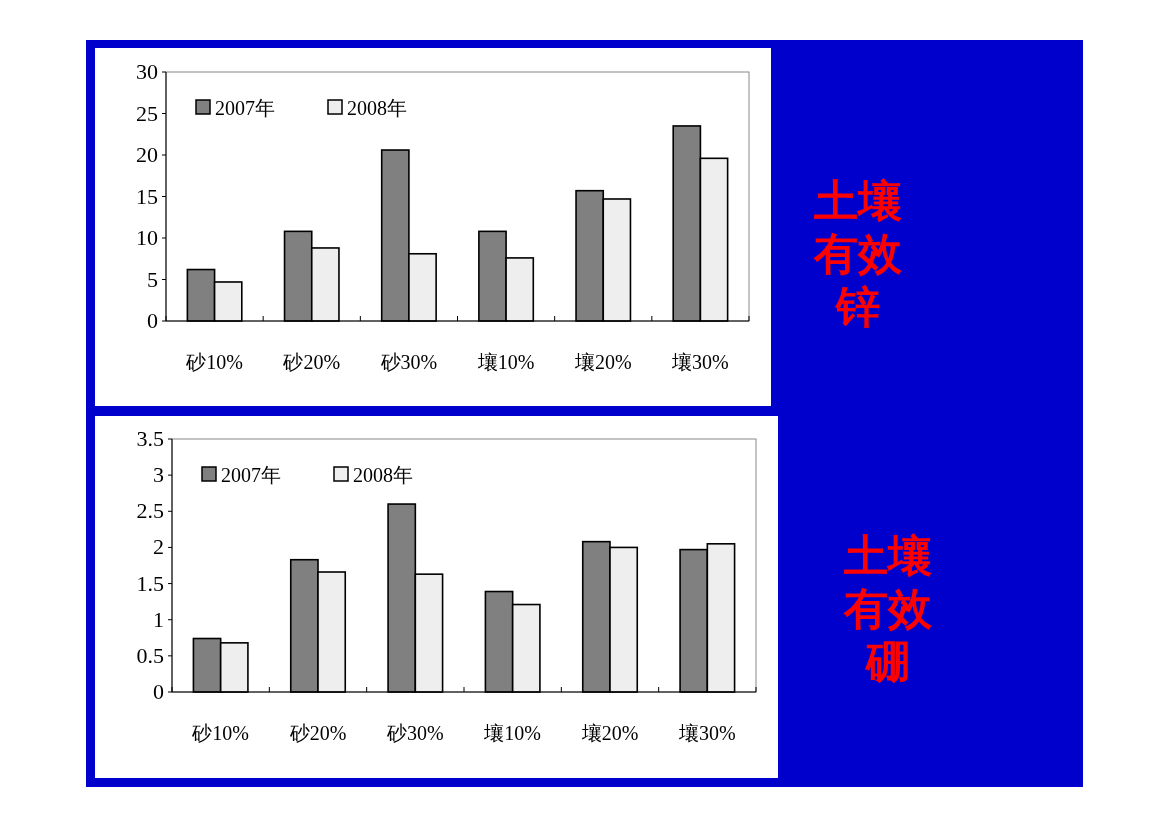 The width and height of the screenshot is (1169, 827). What do you see at coordinates (150, 655) in the screenshot?
I see `y-tick-label: 0.5` at bounding box center [150, 655].